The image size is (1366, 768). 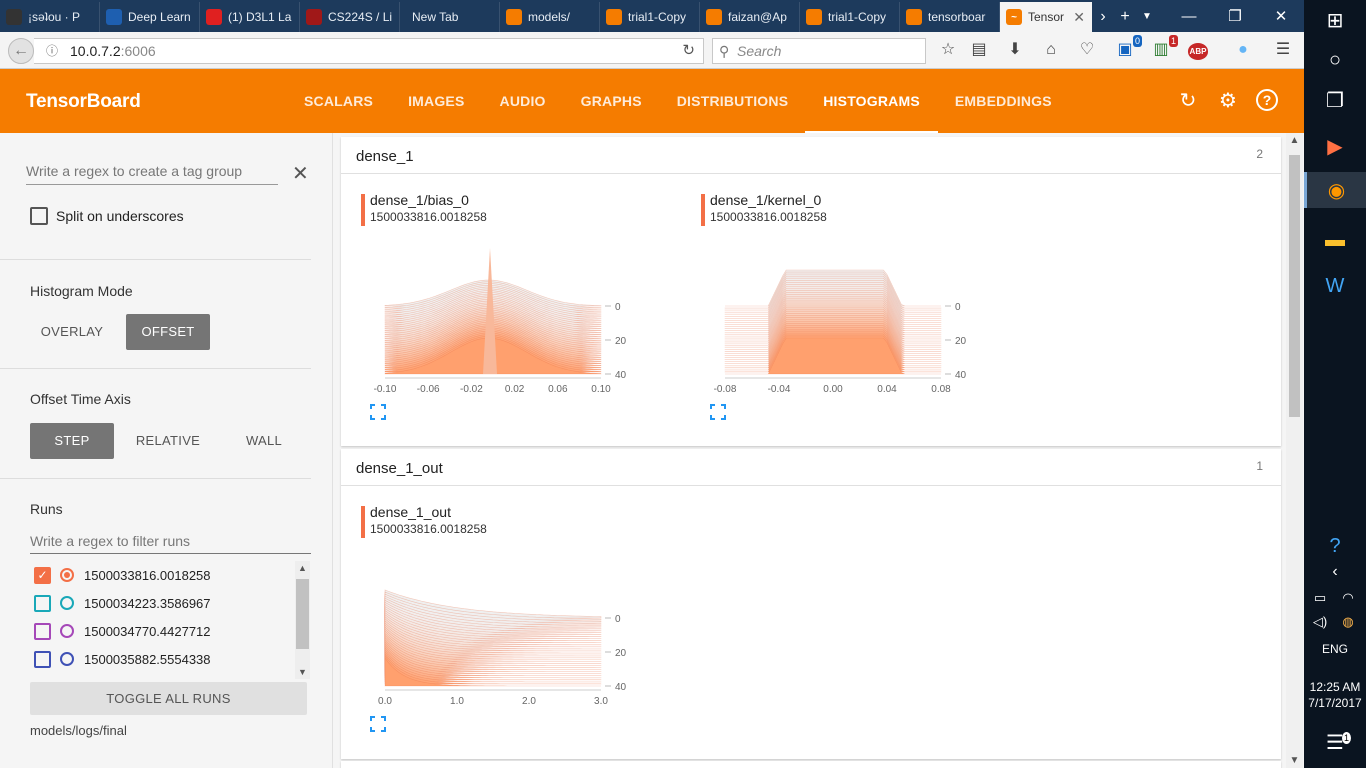 What do you see at coordinates (811, 467) in the screenshot?
I see `tag-group-header: dense_1_out 1` at bounding box center [811, 467].